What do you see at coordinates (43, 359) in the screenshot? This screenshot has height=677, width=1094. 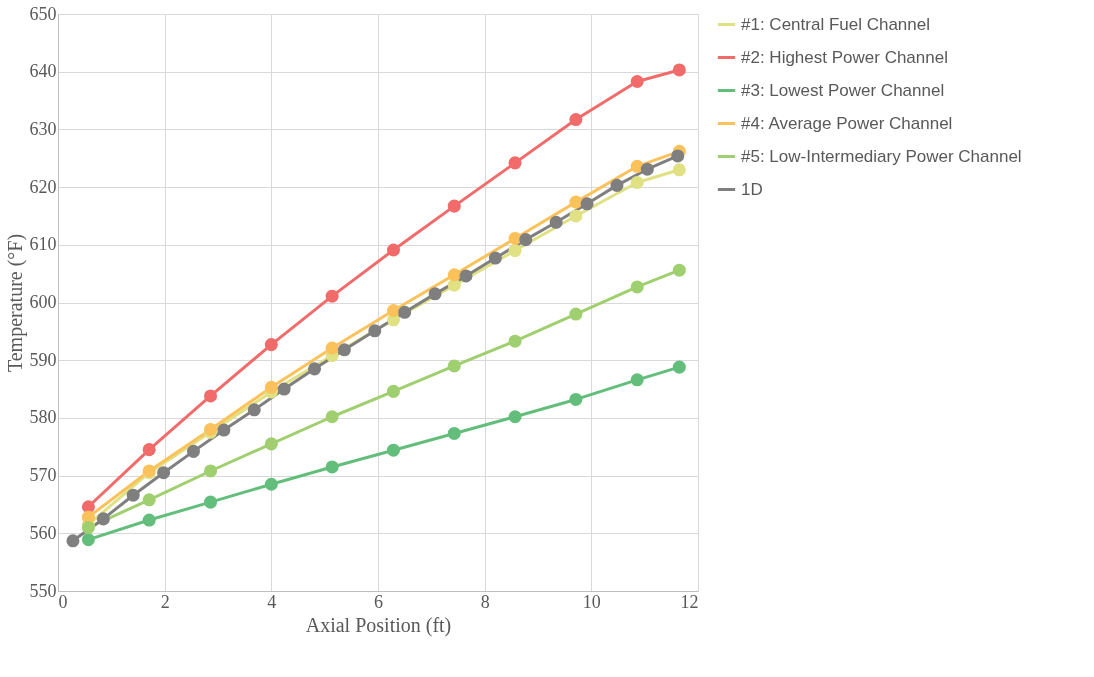 I see `y-tick-label: 590` at bounding box center [43, 359].